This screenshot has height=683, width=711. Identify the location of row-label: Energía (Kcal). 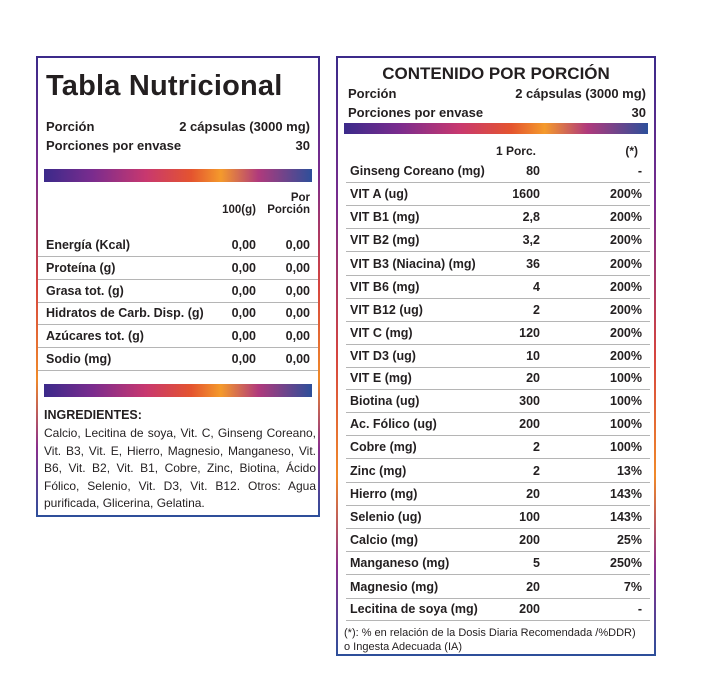
(88, 245).